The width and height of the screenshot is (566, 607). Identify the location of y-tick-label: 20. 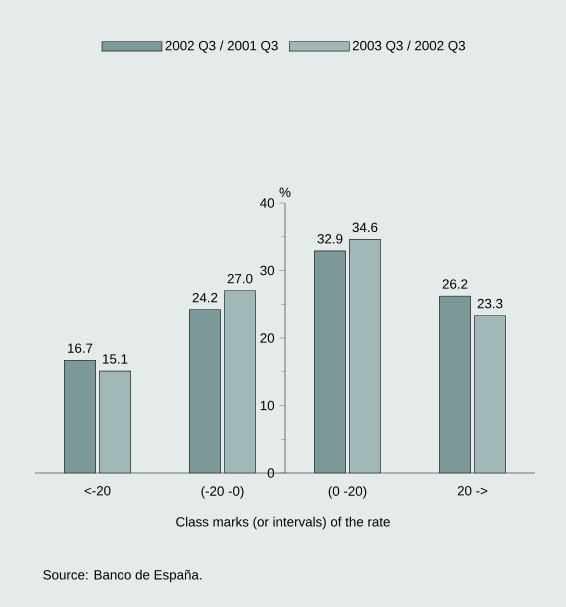
(267, 338).